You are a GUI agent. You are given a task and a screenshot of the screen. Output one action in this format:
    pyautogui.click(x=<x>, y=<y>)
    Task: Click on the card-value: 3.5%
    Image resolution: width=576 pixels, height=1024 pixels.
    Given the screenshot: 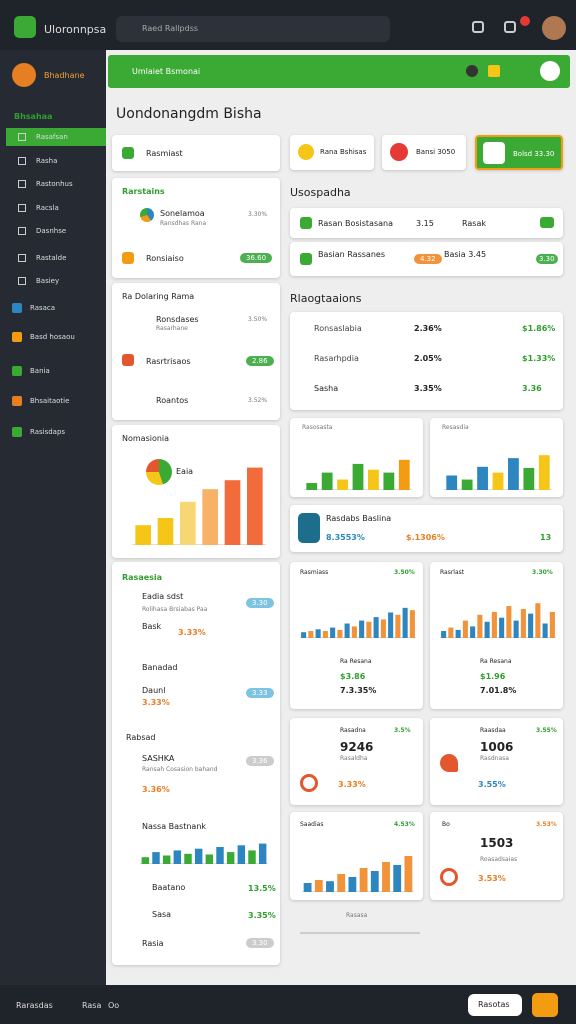 What is the action you would take?
    pyautogui.click(x=402, y=730)
    